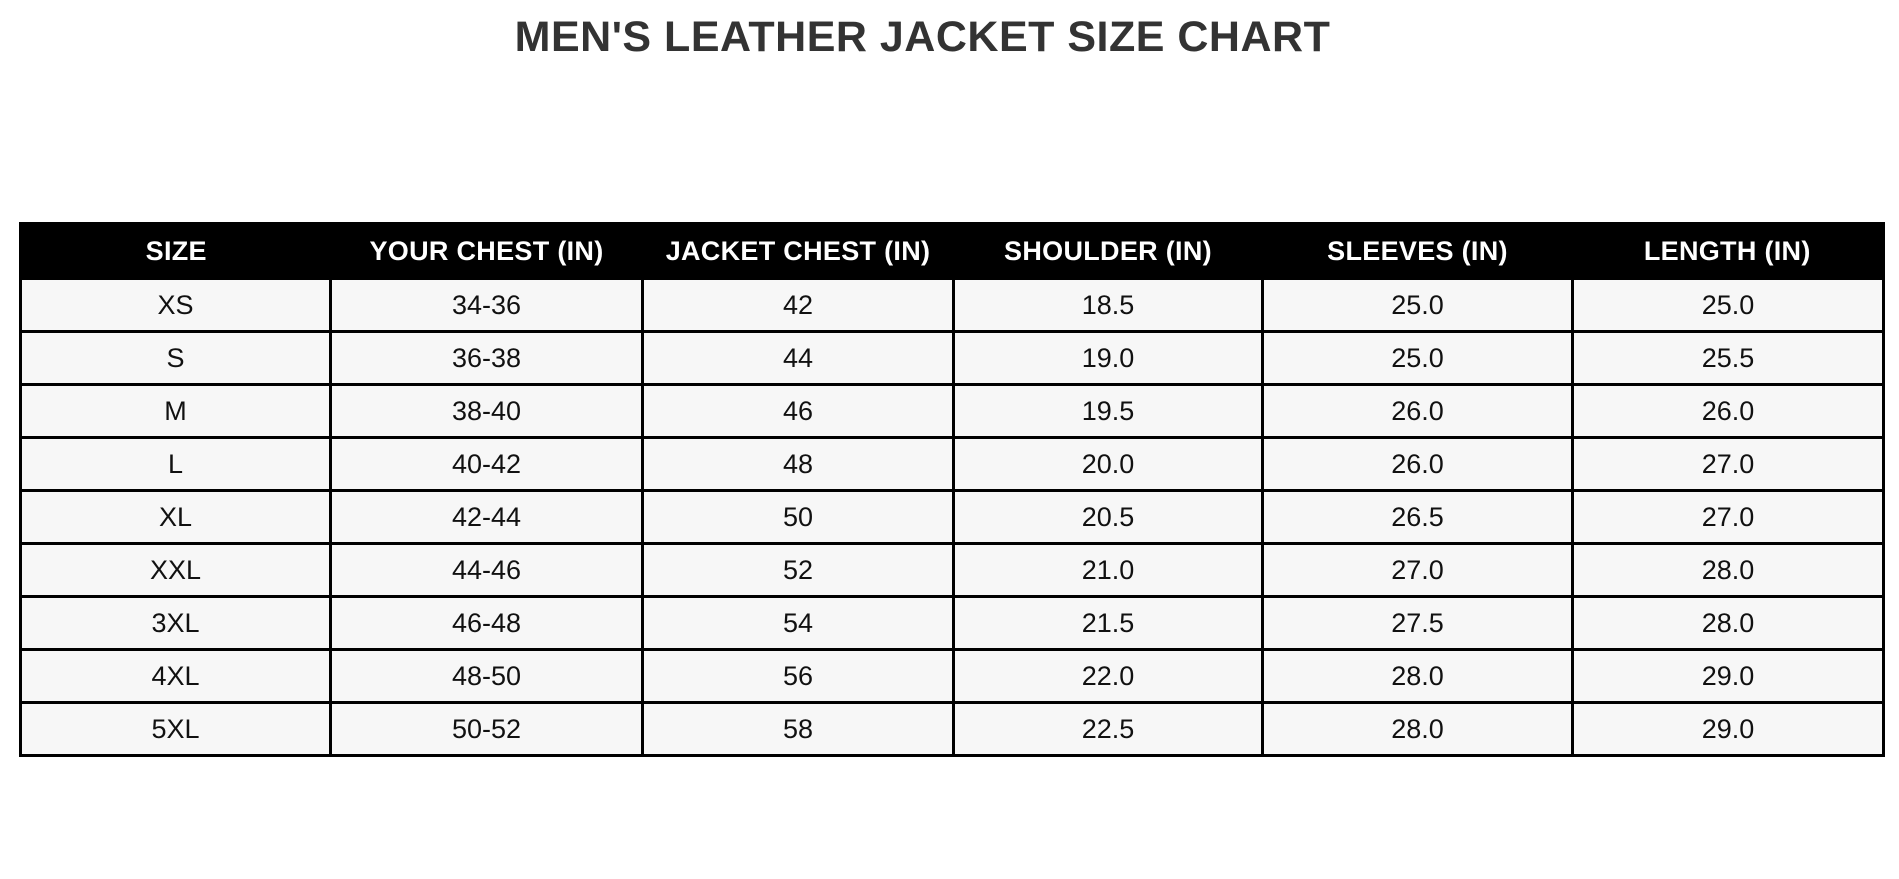 This screenshot has width=1899, height=879. I want to click on measurement-cell: 19.0, so click(1107, 357).